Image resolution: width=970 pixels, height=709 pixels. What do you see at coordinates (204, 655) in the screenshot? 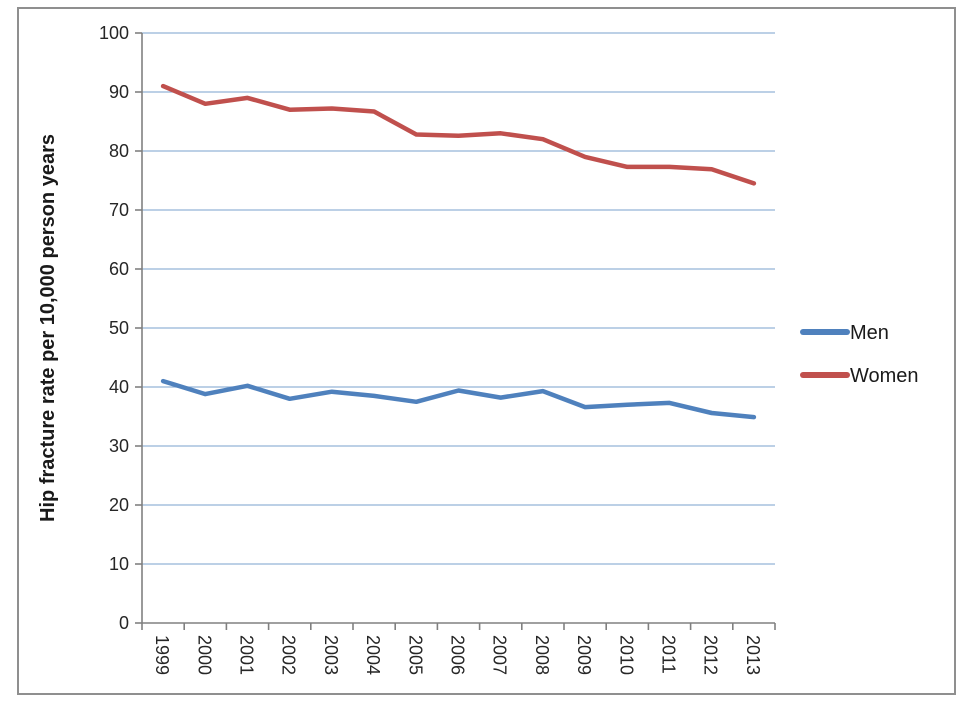
I see `x-tick-label-2000: 2000` at bounding box center [204, 655].